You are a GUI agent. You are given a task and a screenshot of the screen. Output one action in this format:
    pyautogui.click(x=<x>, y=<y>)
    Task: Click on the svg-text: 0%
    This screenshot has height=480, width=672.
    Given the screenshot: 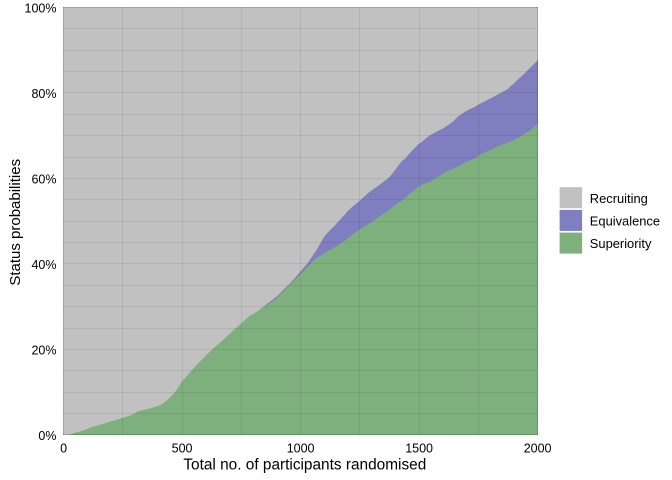 What is the action you would take?
    pyautogui.click(x=47, y=436)
    